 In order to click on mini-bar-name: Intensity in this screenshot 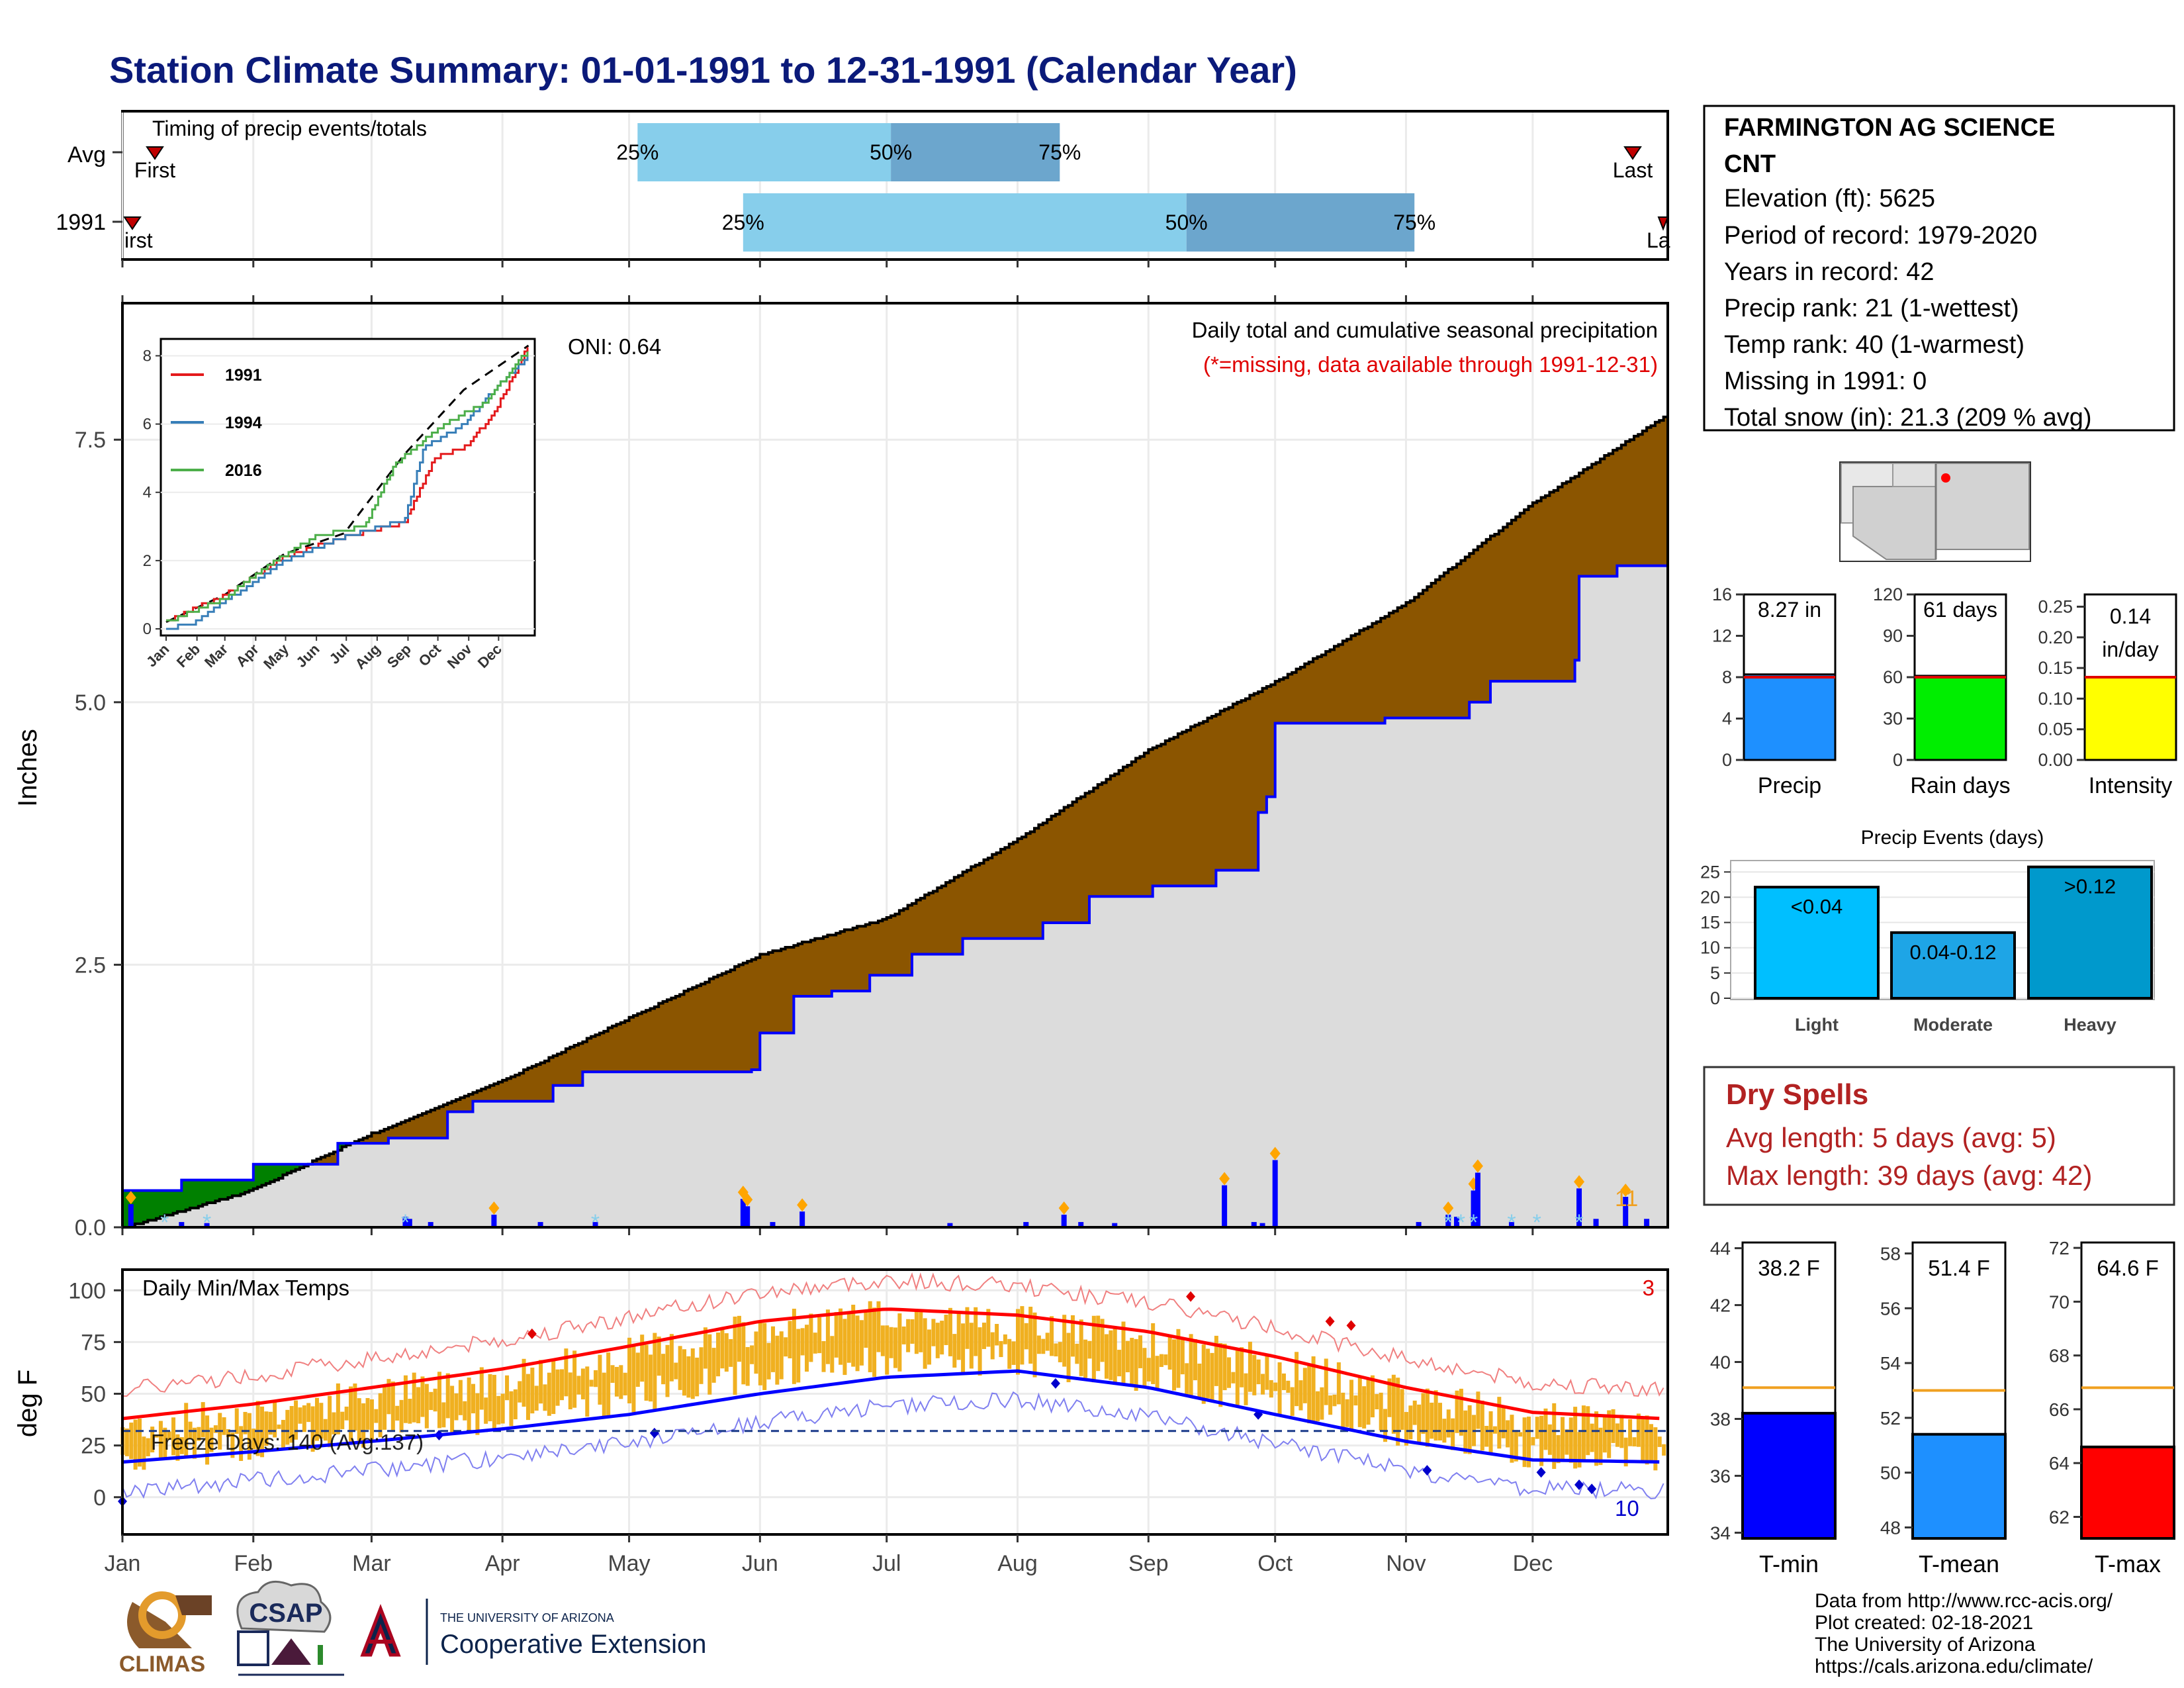, I will do `click(2131, 785)`.